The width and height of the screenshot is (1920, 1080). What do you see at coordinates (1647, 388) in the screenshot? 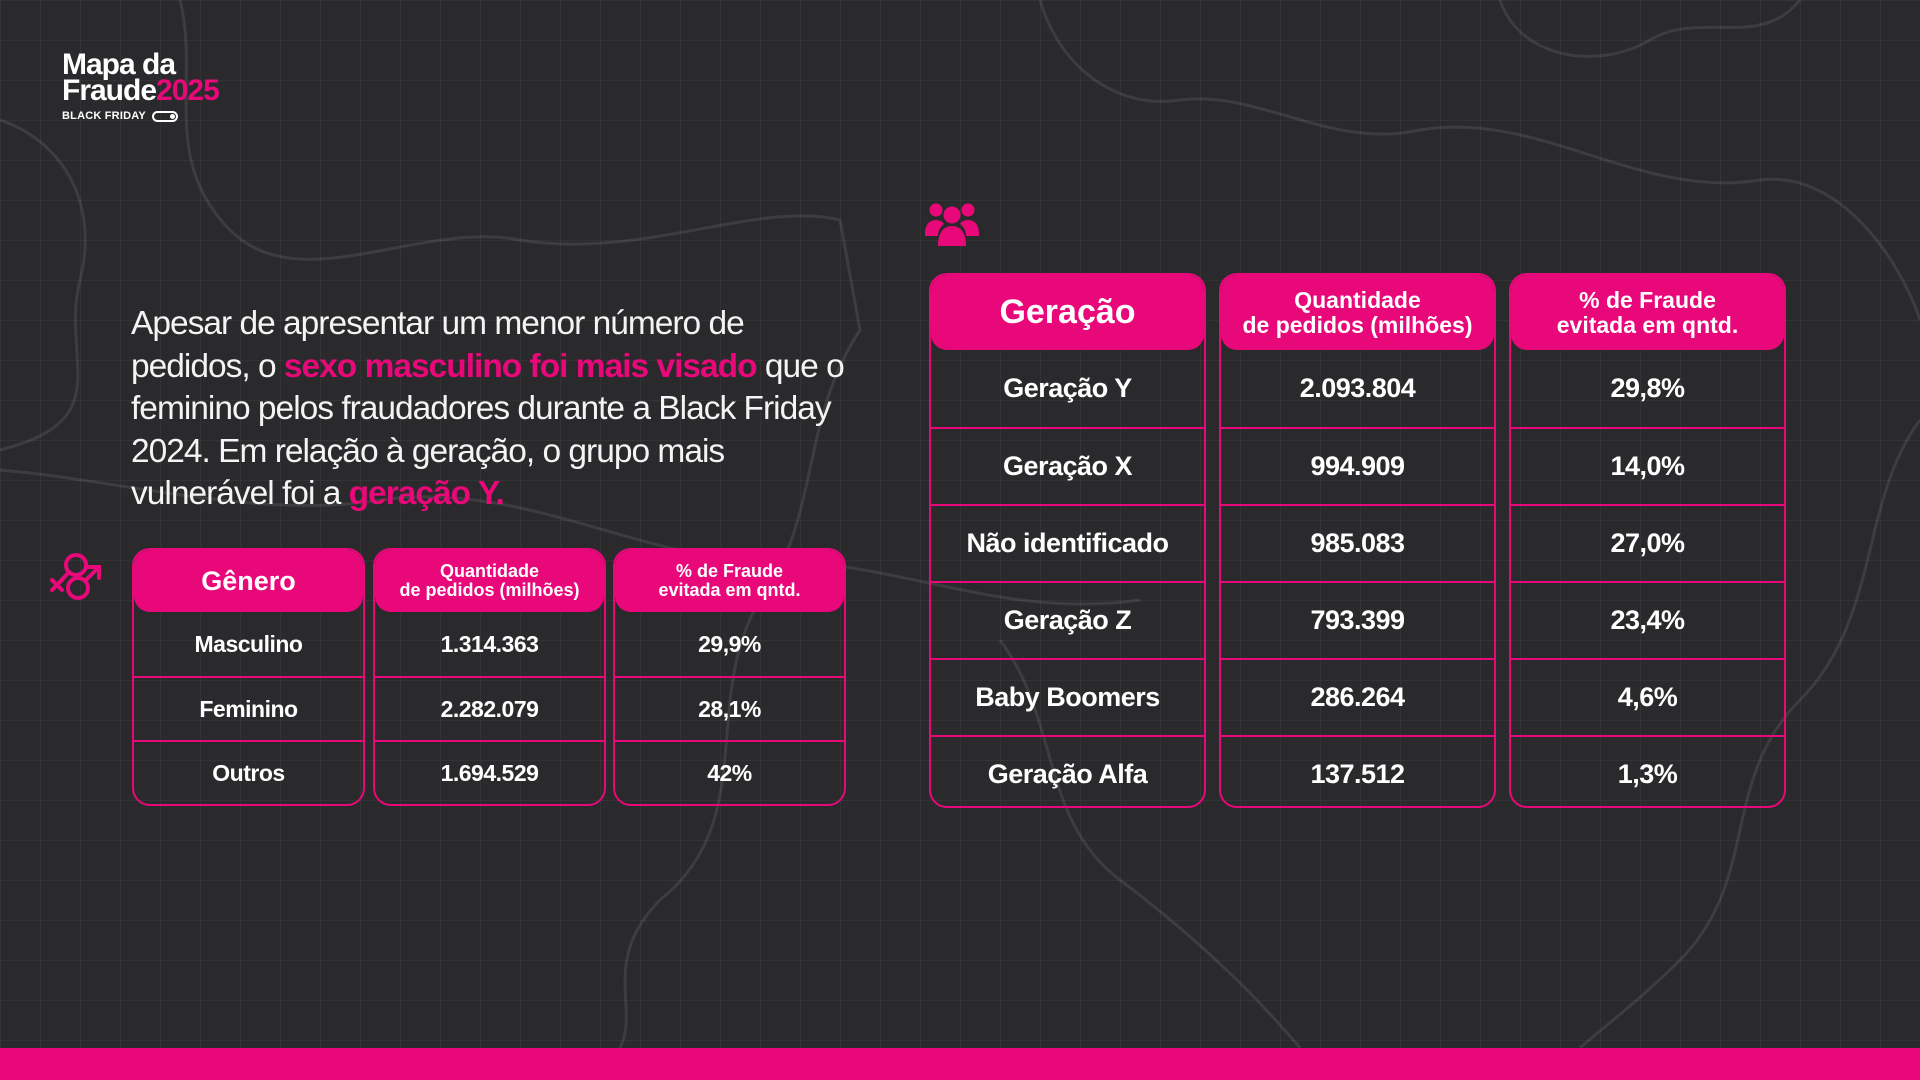
I see `table-cell: 29,8%` at bounding box center [1647, 388].